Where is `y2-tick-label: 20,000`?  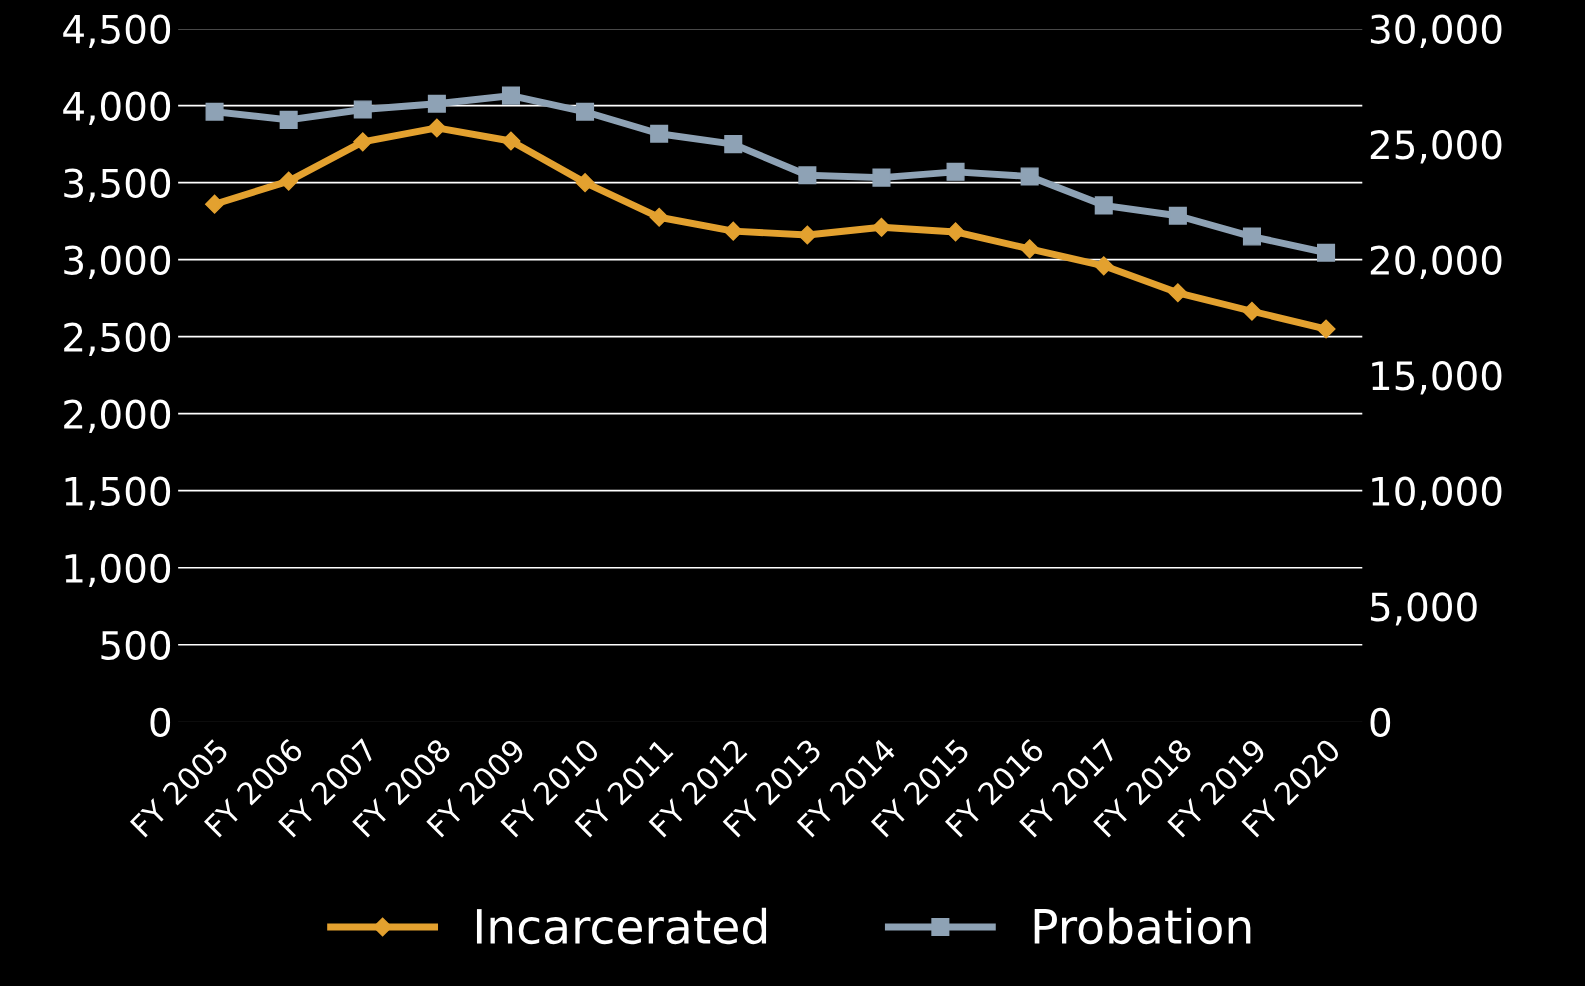
y2-tick-label: 20,000 is located at coordinates (1436, 262).